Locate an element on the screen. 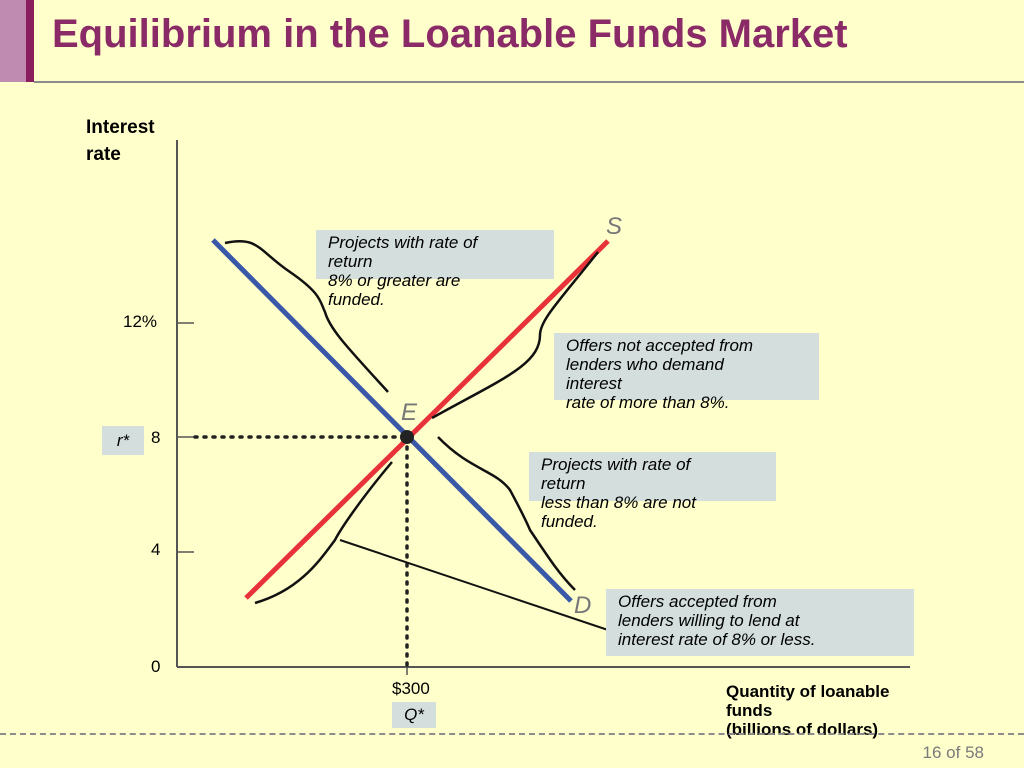 Image resolution: width=1024 pixels, height=768 pixels. demand-label: D is located at coordinates (583, 605).